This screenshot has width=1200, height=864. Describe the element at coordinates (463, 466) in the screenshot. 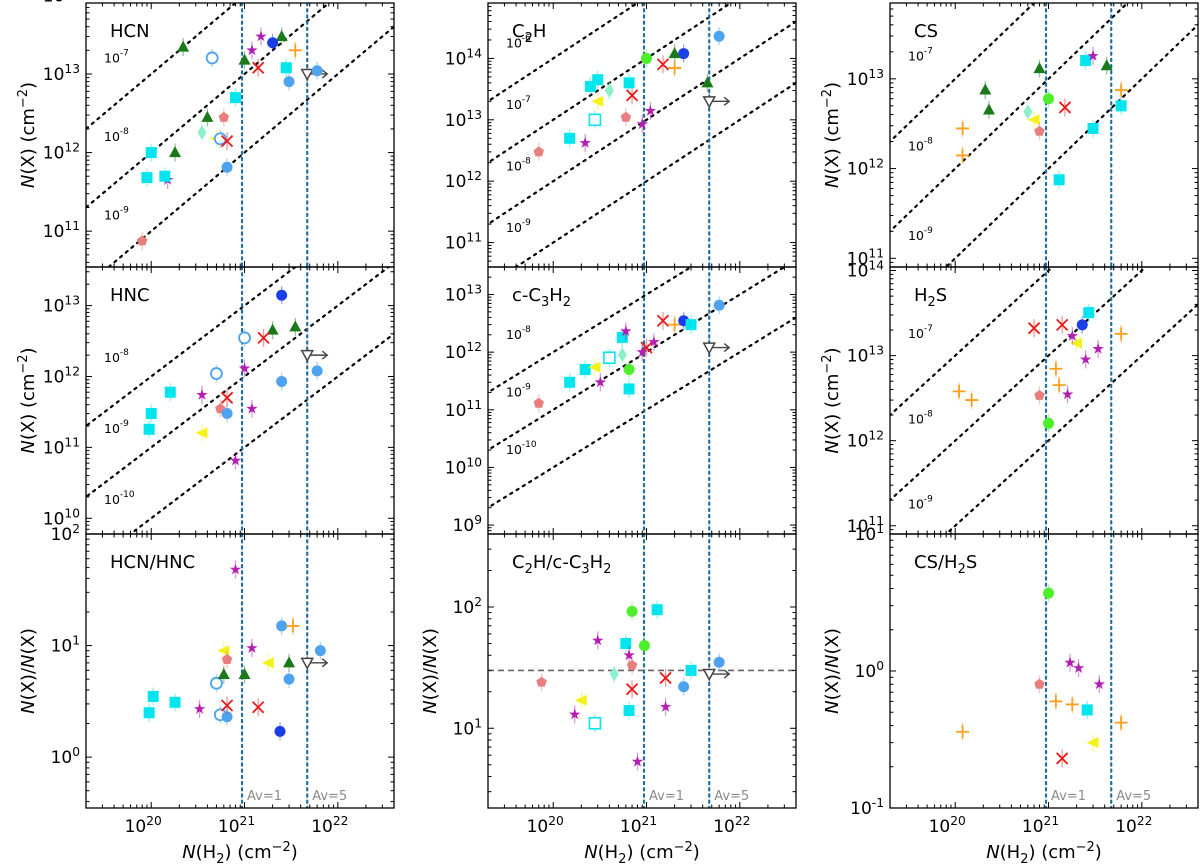

I see `y-tick-label-cc3h2-1: 1010` at that location.